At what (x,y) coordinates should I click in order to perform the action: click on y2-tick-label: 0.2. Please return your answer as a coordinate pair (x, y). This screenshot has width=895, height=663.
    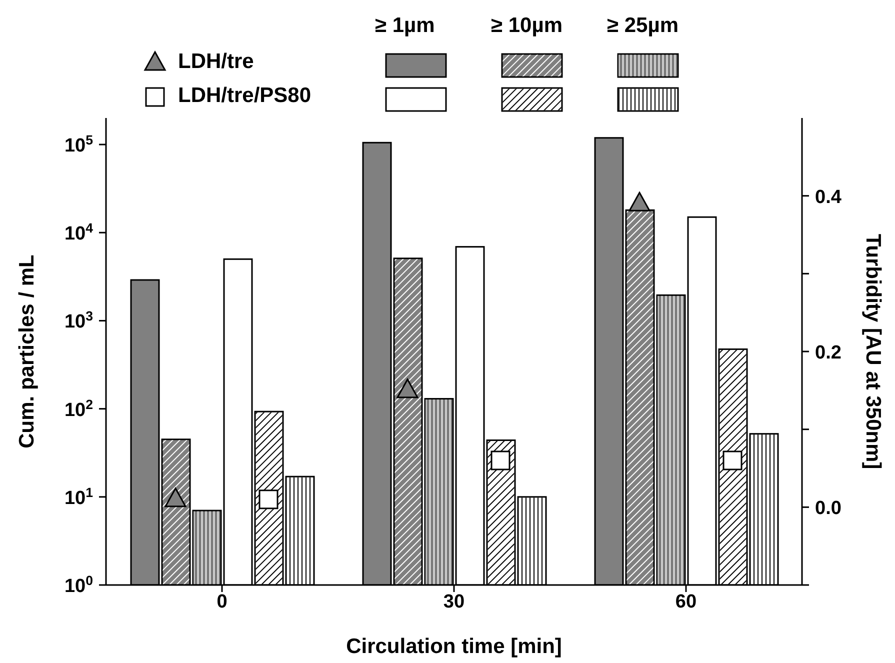
    Looking at the image, I should click on (828, 353).